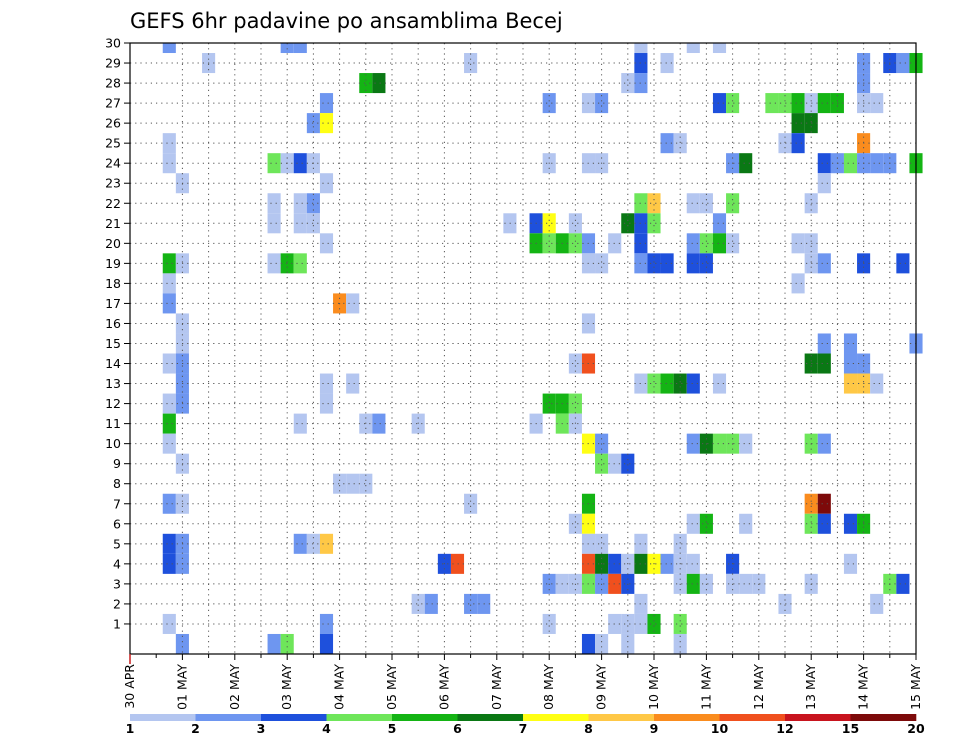  What do you see at coordinates (392, 728) in the screenshot?
I see `colorbar-label: 5` at bounding box center [392, 728].